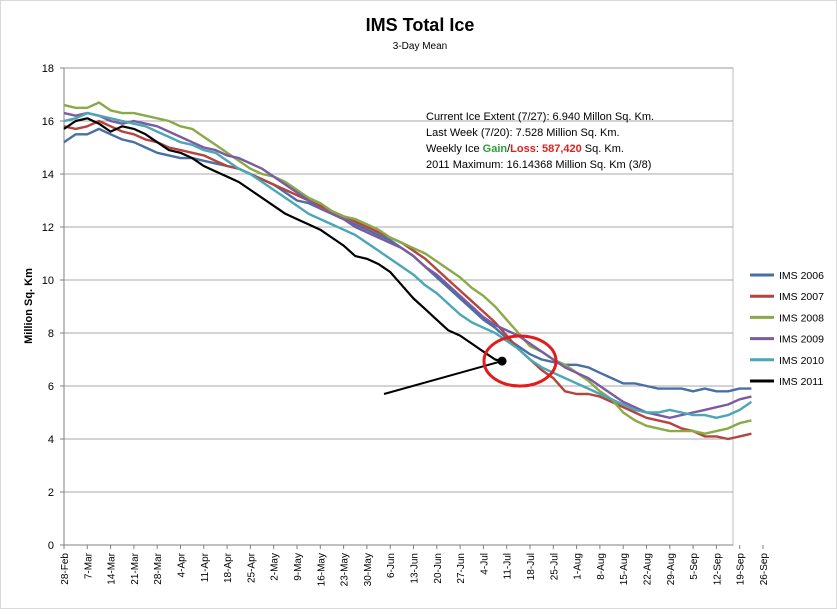 This screenshot has height=614, width=837. I want to click on x-tick-label: 20-Jun, so click(438, 568).